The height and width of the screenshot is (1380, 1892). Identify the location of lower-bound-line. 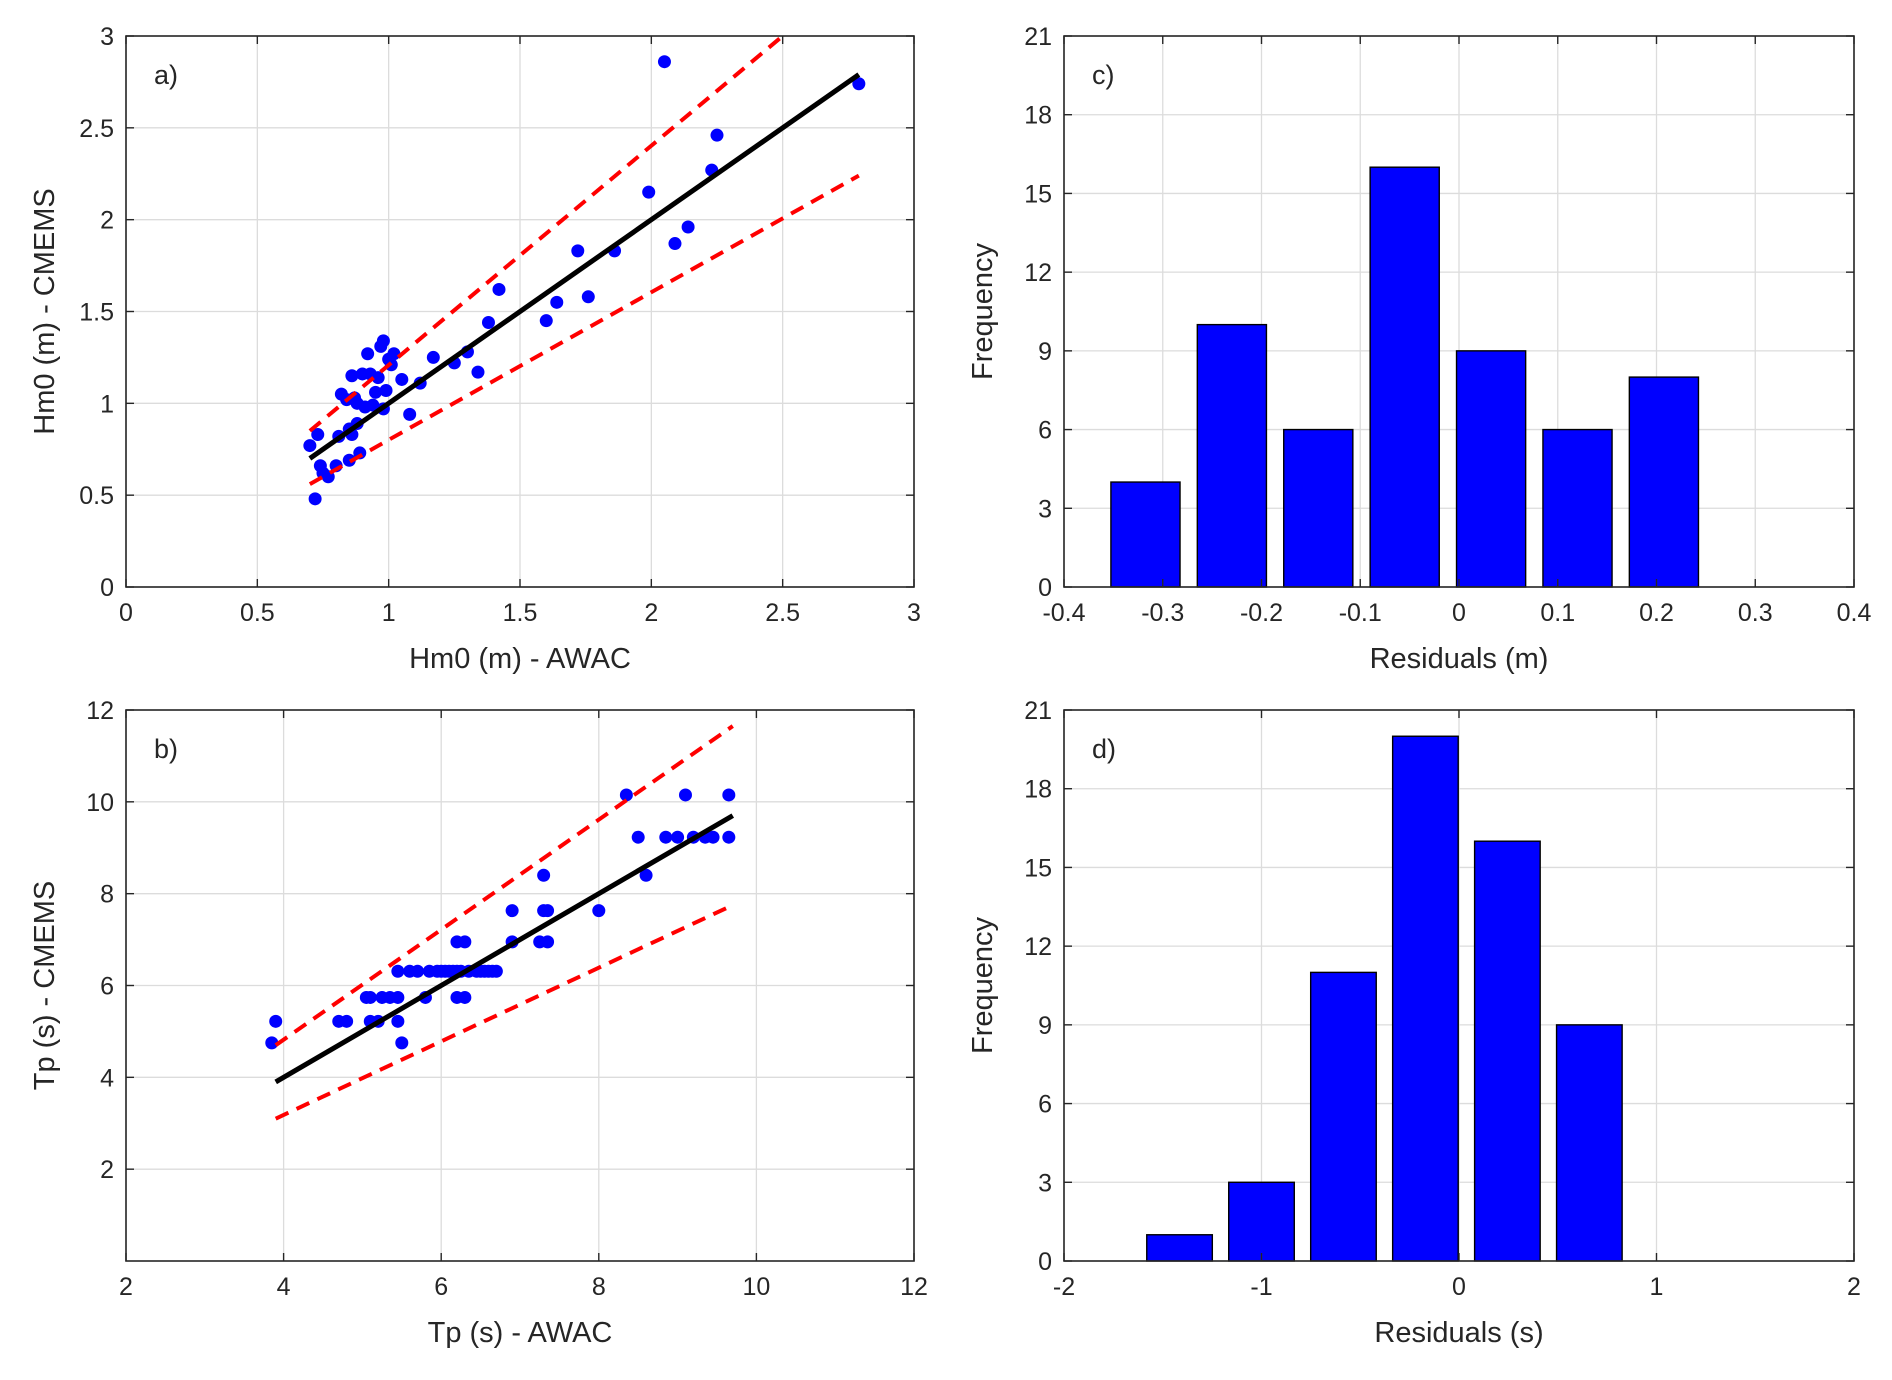
(584, 329).